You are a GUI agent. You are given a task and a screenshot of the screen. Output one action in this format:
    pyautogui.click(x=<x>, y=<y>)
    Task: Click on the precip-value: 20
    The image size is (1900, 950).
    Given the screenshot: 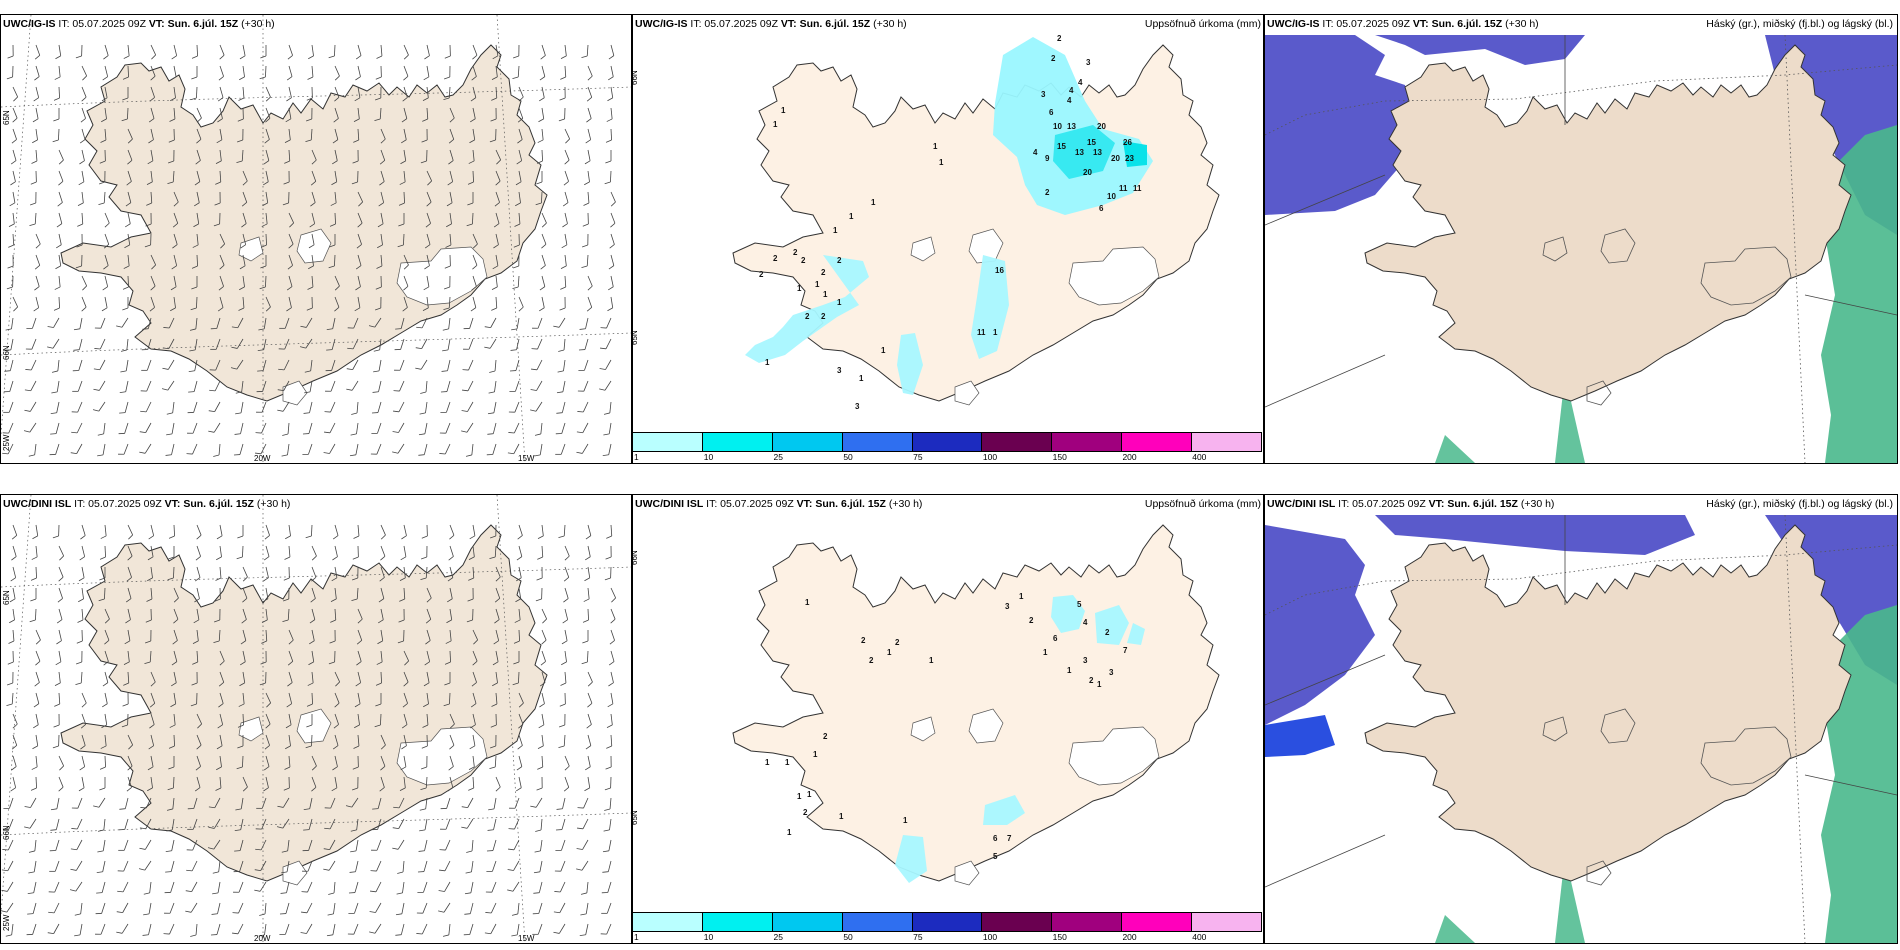 What is the action you would take?
    pyautogui.click(x=1087, y=172)
    